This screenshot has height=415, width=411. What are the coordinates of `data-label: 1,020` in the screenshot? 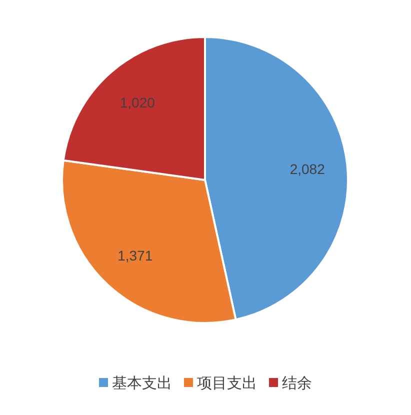 It's located at (138, 102).